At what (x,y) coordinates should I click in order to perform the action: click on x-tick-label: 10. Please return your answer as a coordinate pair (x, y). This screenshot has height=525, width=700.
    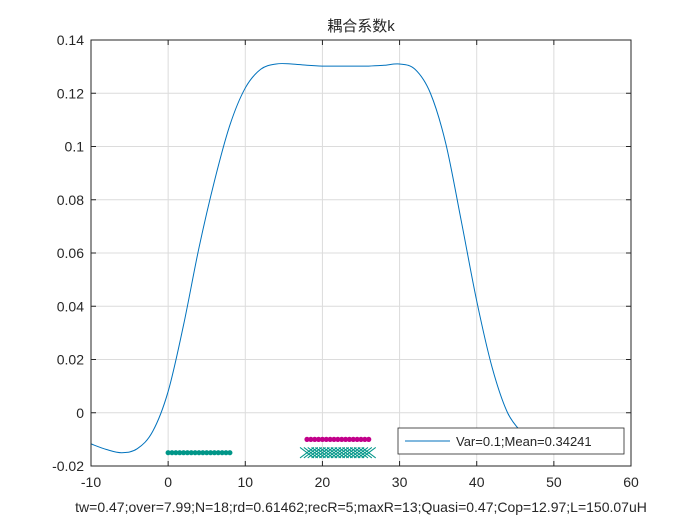
    Looking at the image, I should click on (245, 482).